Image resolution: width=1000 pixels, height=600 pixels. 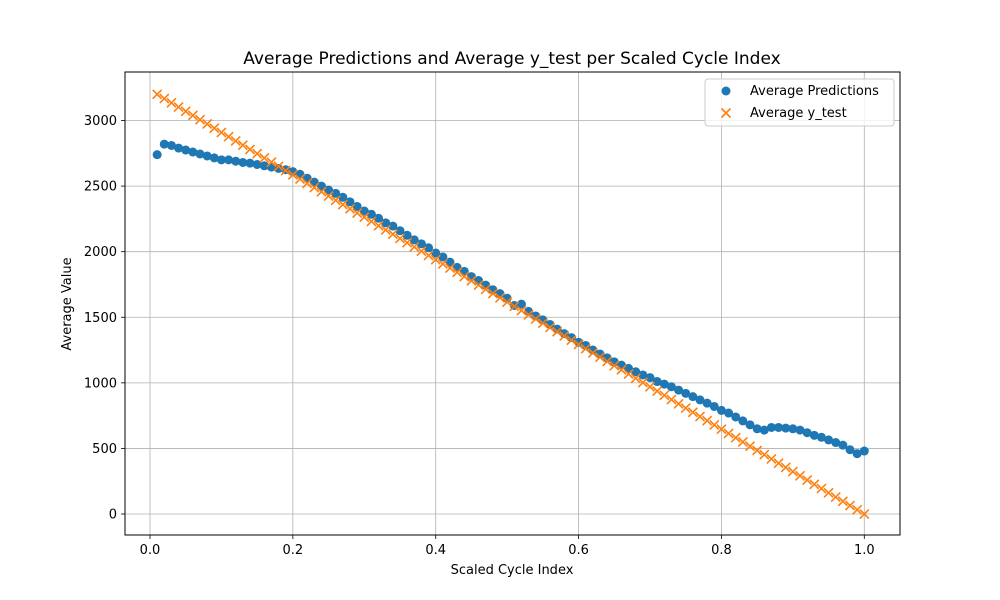 What do you see at coordinates (100, 383) in the screenshot?
I see `y-tick-label: 1000` at bounding box center [100, 383].